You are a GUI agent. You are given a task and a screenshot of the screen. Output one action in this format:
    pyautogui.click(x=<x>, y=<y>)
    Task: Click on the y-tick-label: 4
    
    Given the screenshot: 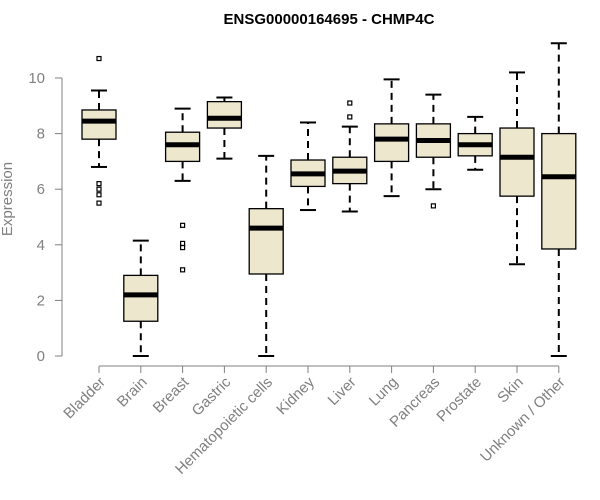 What is the action you would take?
    pyautogui.click(x=41, y=245)
    